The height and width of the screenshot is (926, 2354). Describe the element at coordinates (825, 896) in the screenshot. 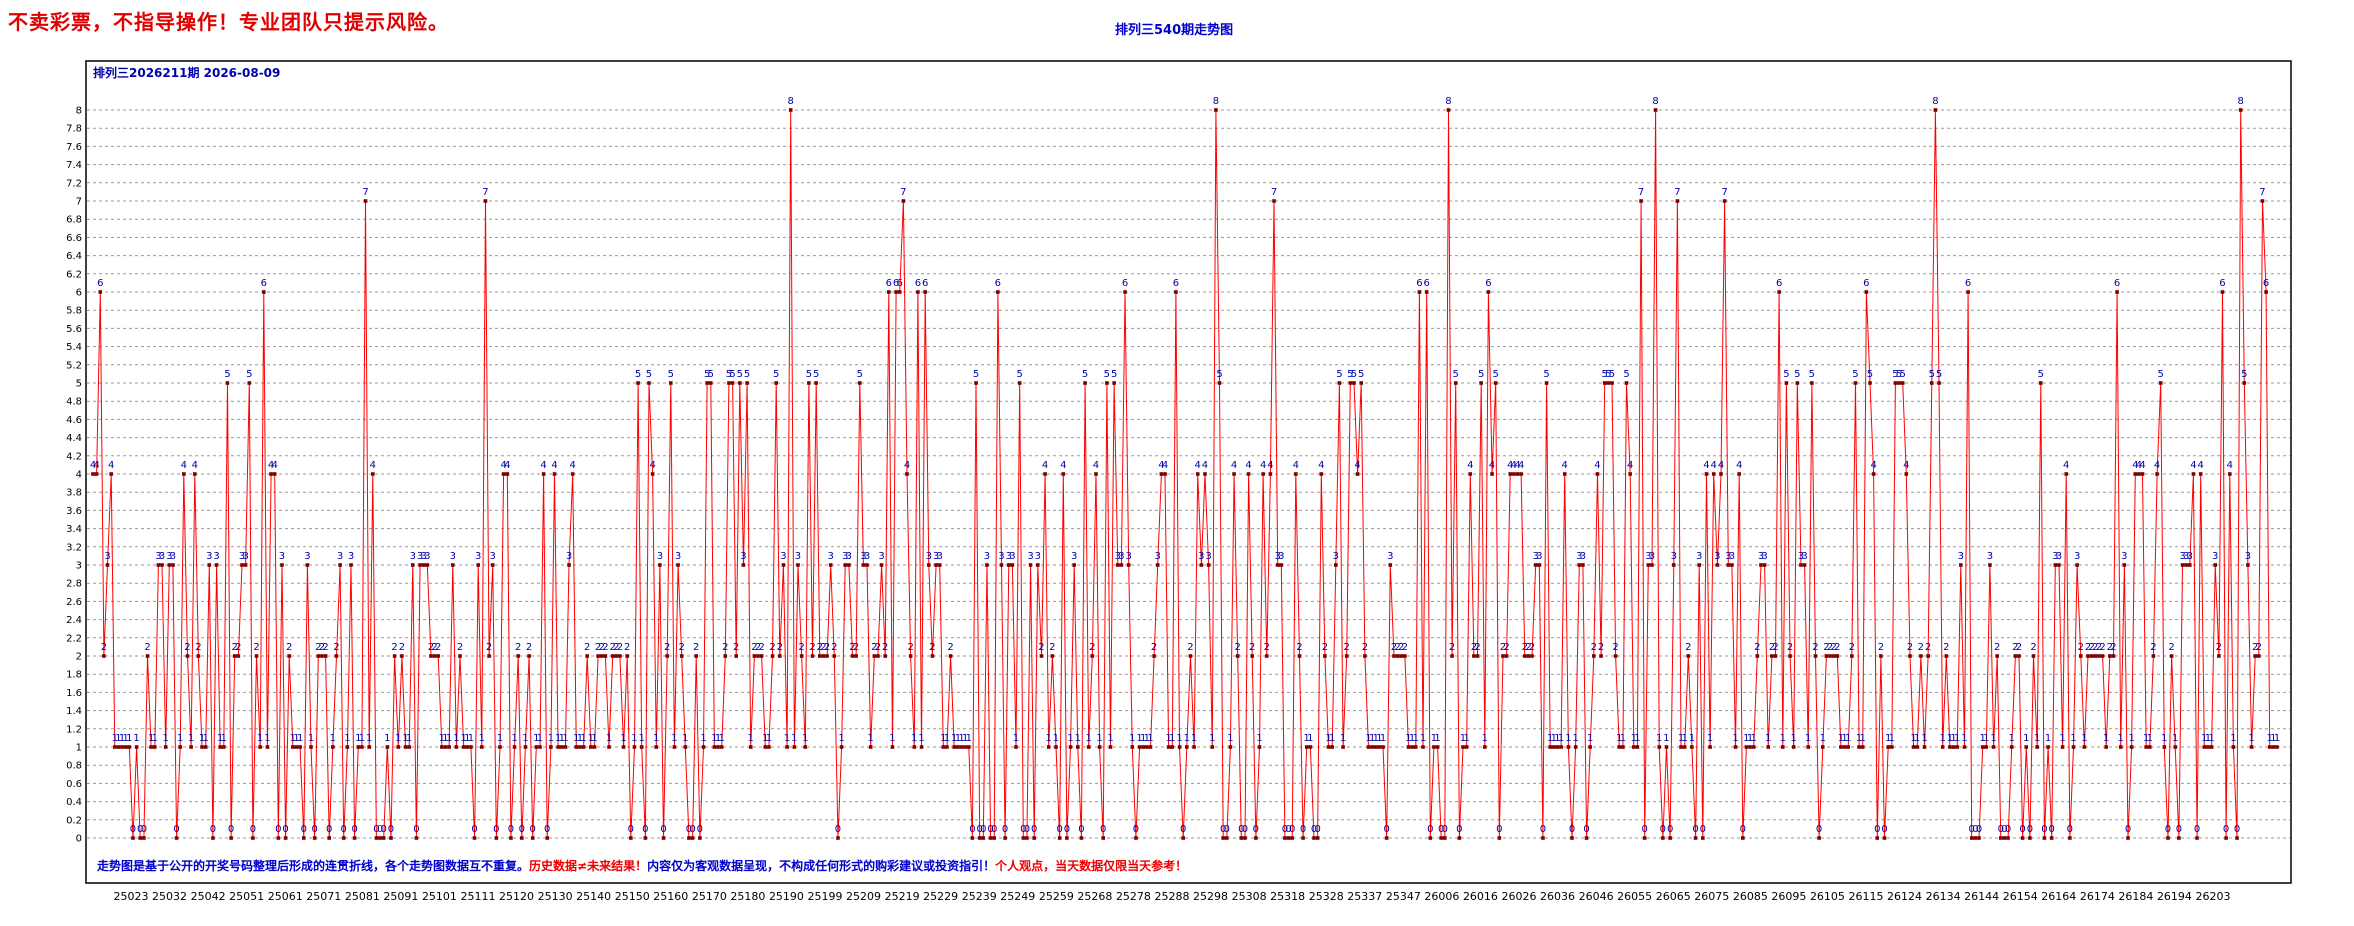

I see `x-tick-label: 25199` at that location.